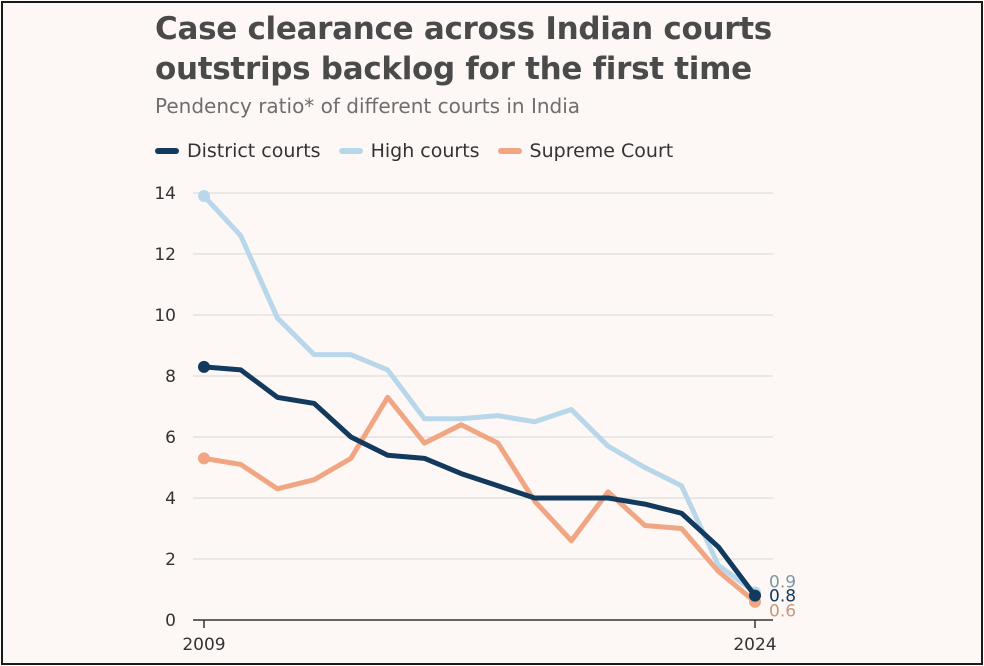 Image resolution: width=984 pixels, height=666 pixels. Describe the element at coordinates (601, 151) in the screenshot. I see `legend-label-supreme-court: Supreme Court` at that location.